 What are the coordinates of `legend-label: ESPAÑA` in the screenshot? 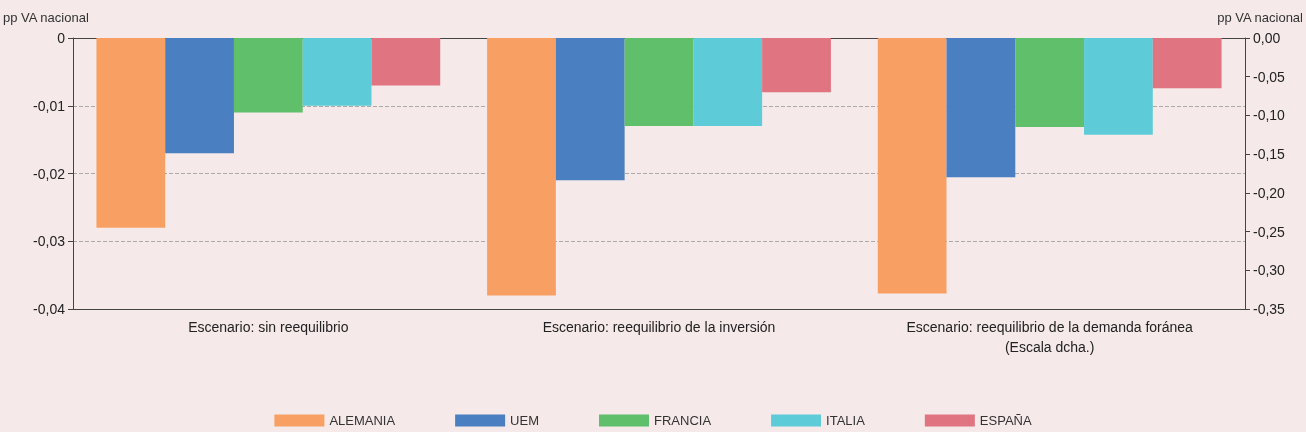 It's located at (1005, 420).